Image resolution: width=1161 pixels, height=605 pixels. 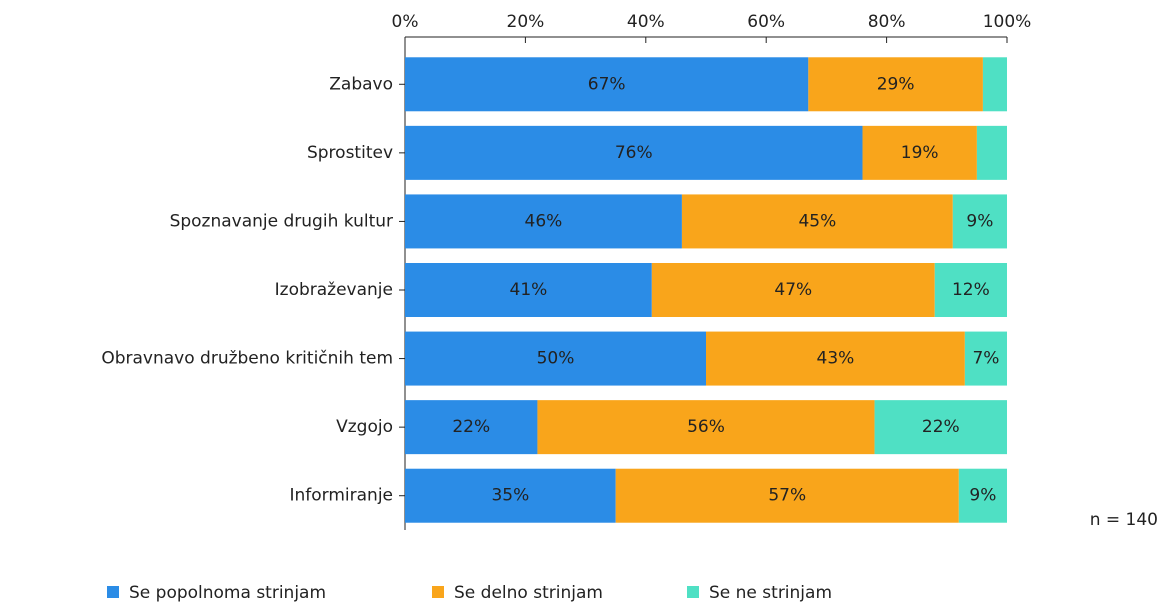 I want to click on data-label: 35%, so click(x=510, y=496).